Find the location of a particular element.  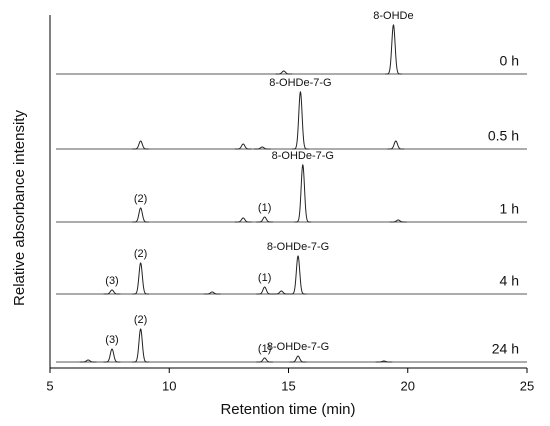

x-tick-label: 25 is located at coordinates (527, 385).